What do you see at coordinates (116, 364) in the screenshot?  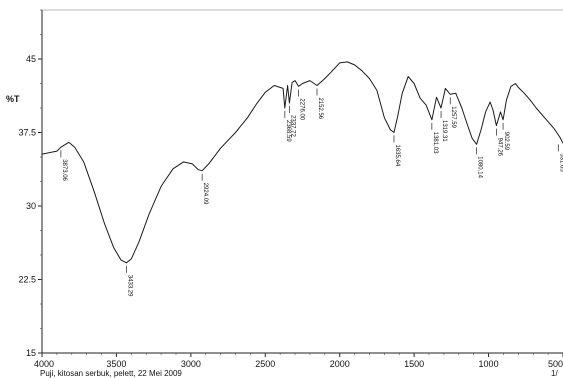 I see `x-tick-label: 3500` at bounding box center [116, 364].